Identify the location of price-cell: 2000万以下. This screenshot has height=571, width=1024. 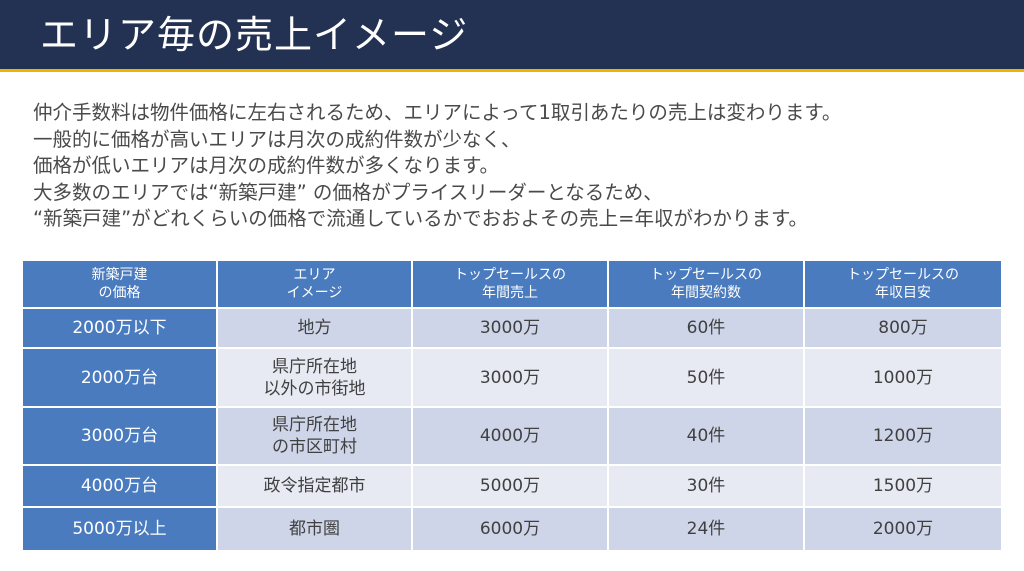
(120, 329).